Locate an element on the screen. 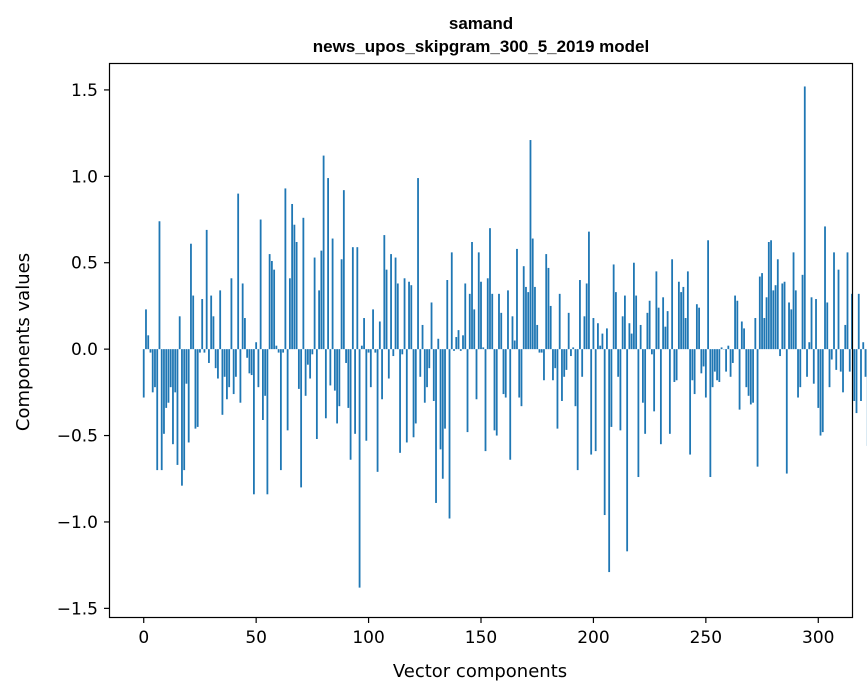 The image size is (867, 696). x-tick-label: 50 is located at coordinates (256, 638).